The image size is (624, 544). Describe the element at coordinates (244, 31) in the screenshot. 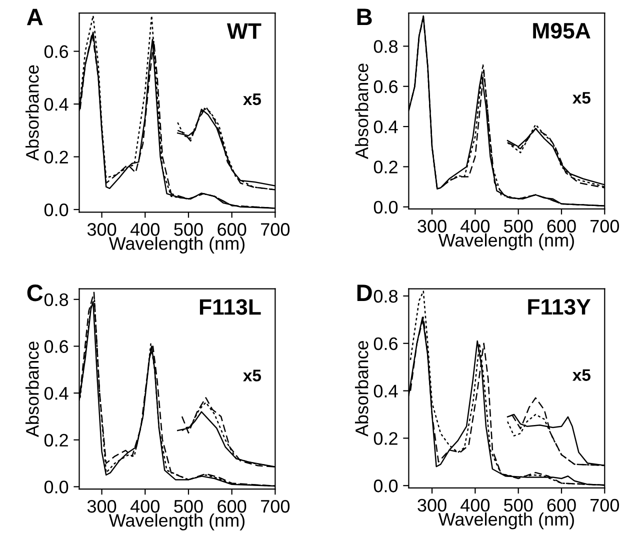

I see `chart-title: WT` at that location.